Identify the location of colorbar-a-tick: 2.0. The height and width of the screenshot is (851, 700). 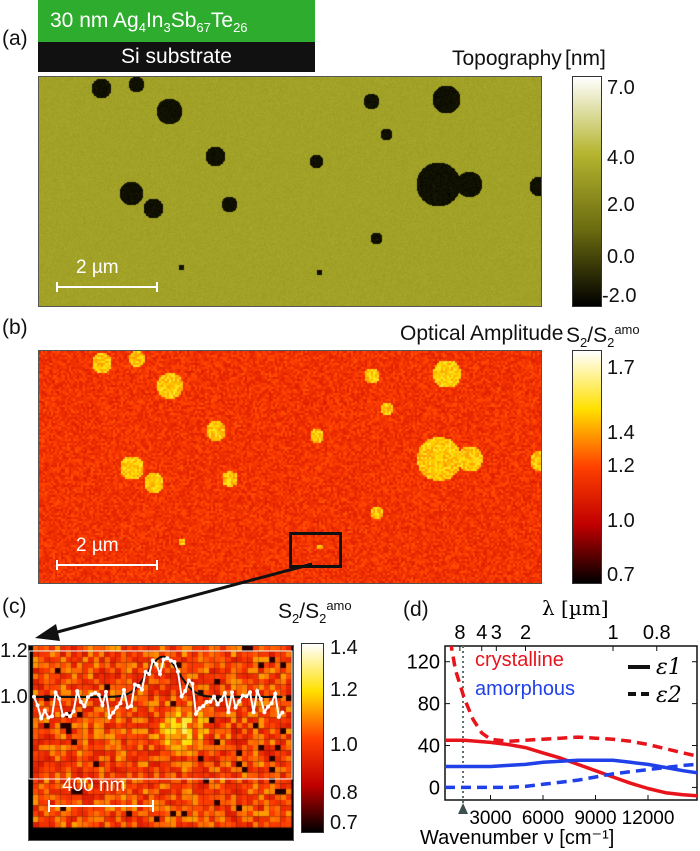
(621, 205).